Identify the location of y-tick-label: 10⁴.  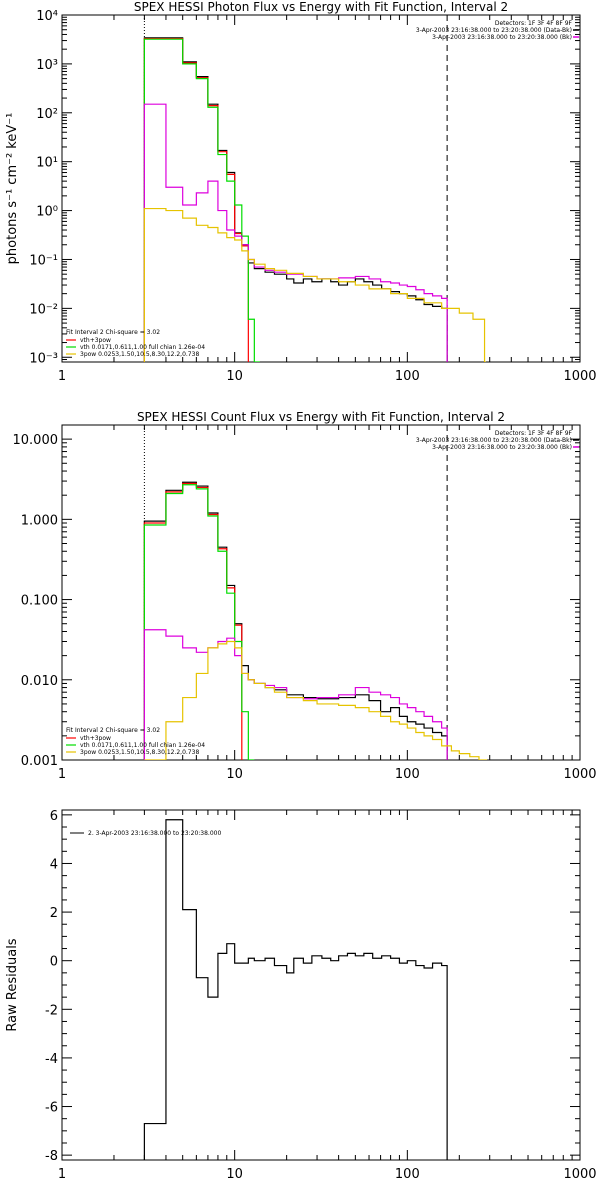
(47, 16).